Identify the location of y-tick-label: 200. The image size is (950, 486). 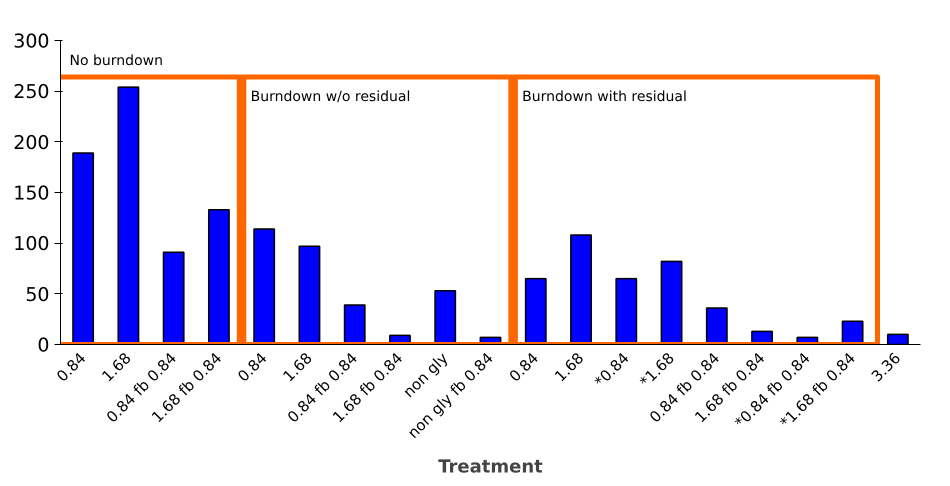
(31, 143).